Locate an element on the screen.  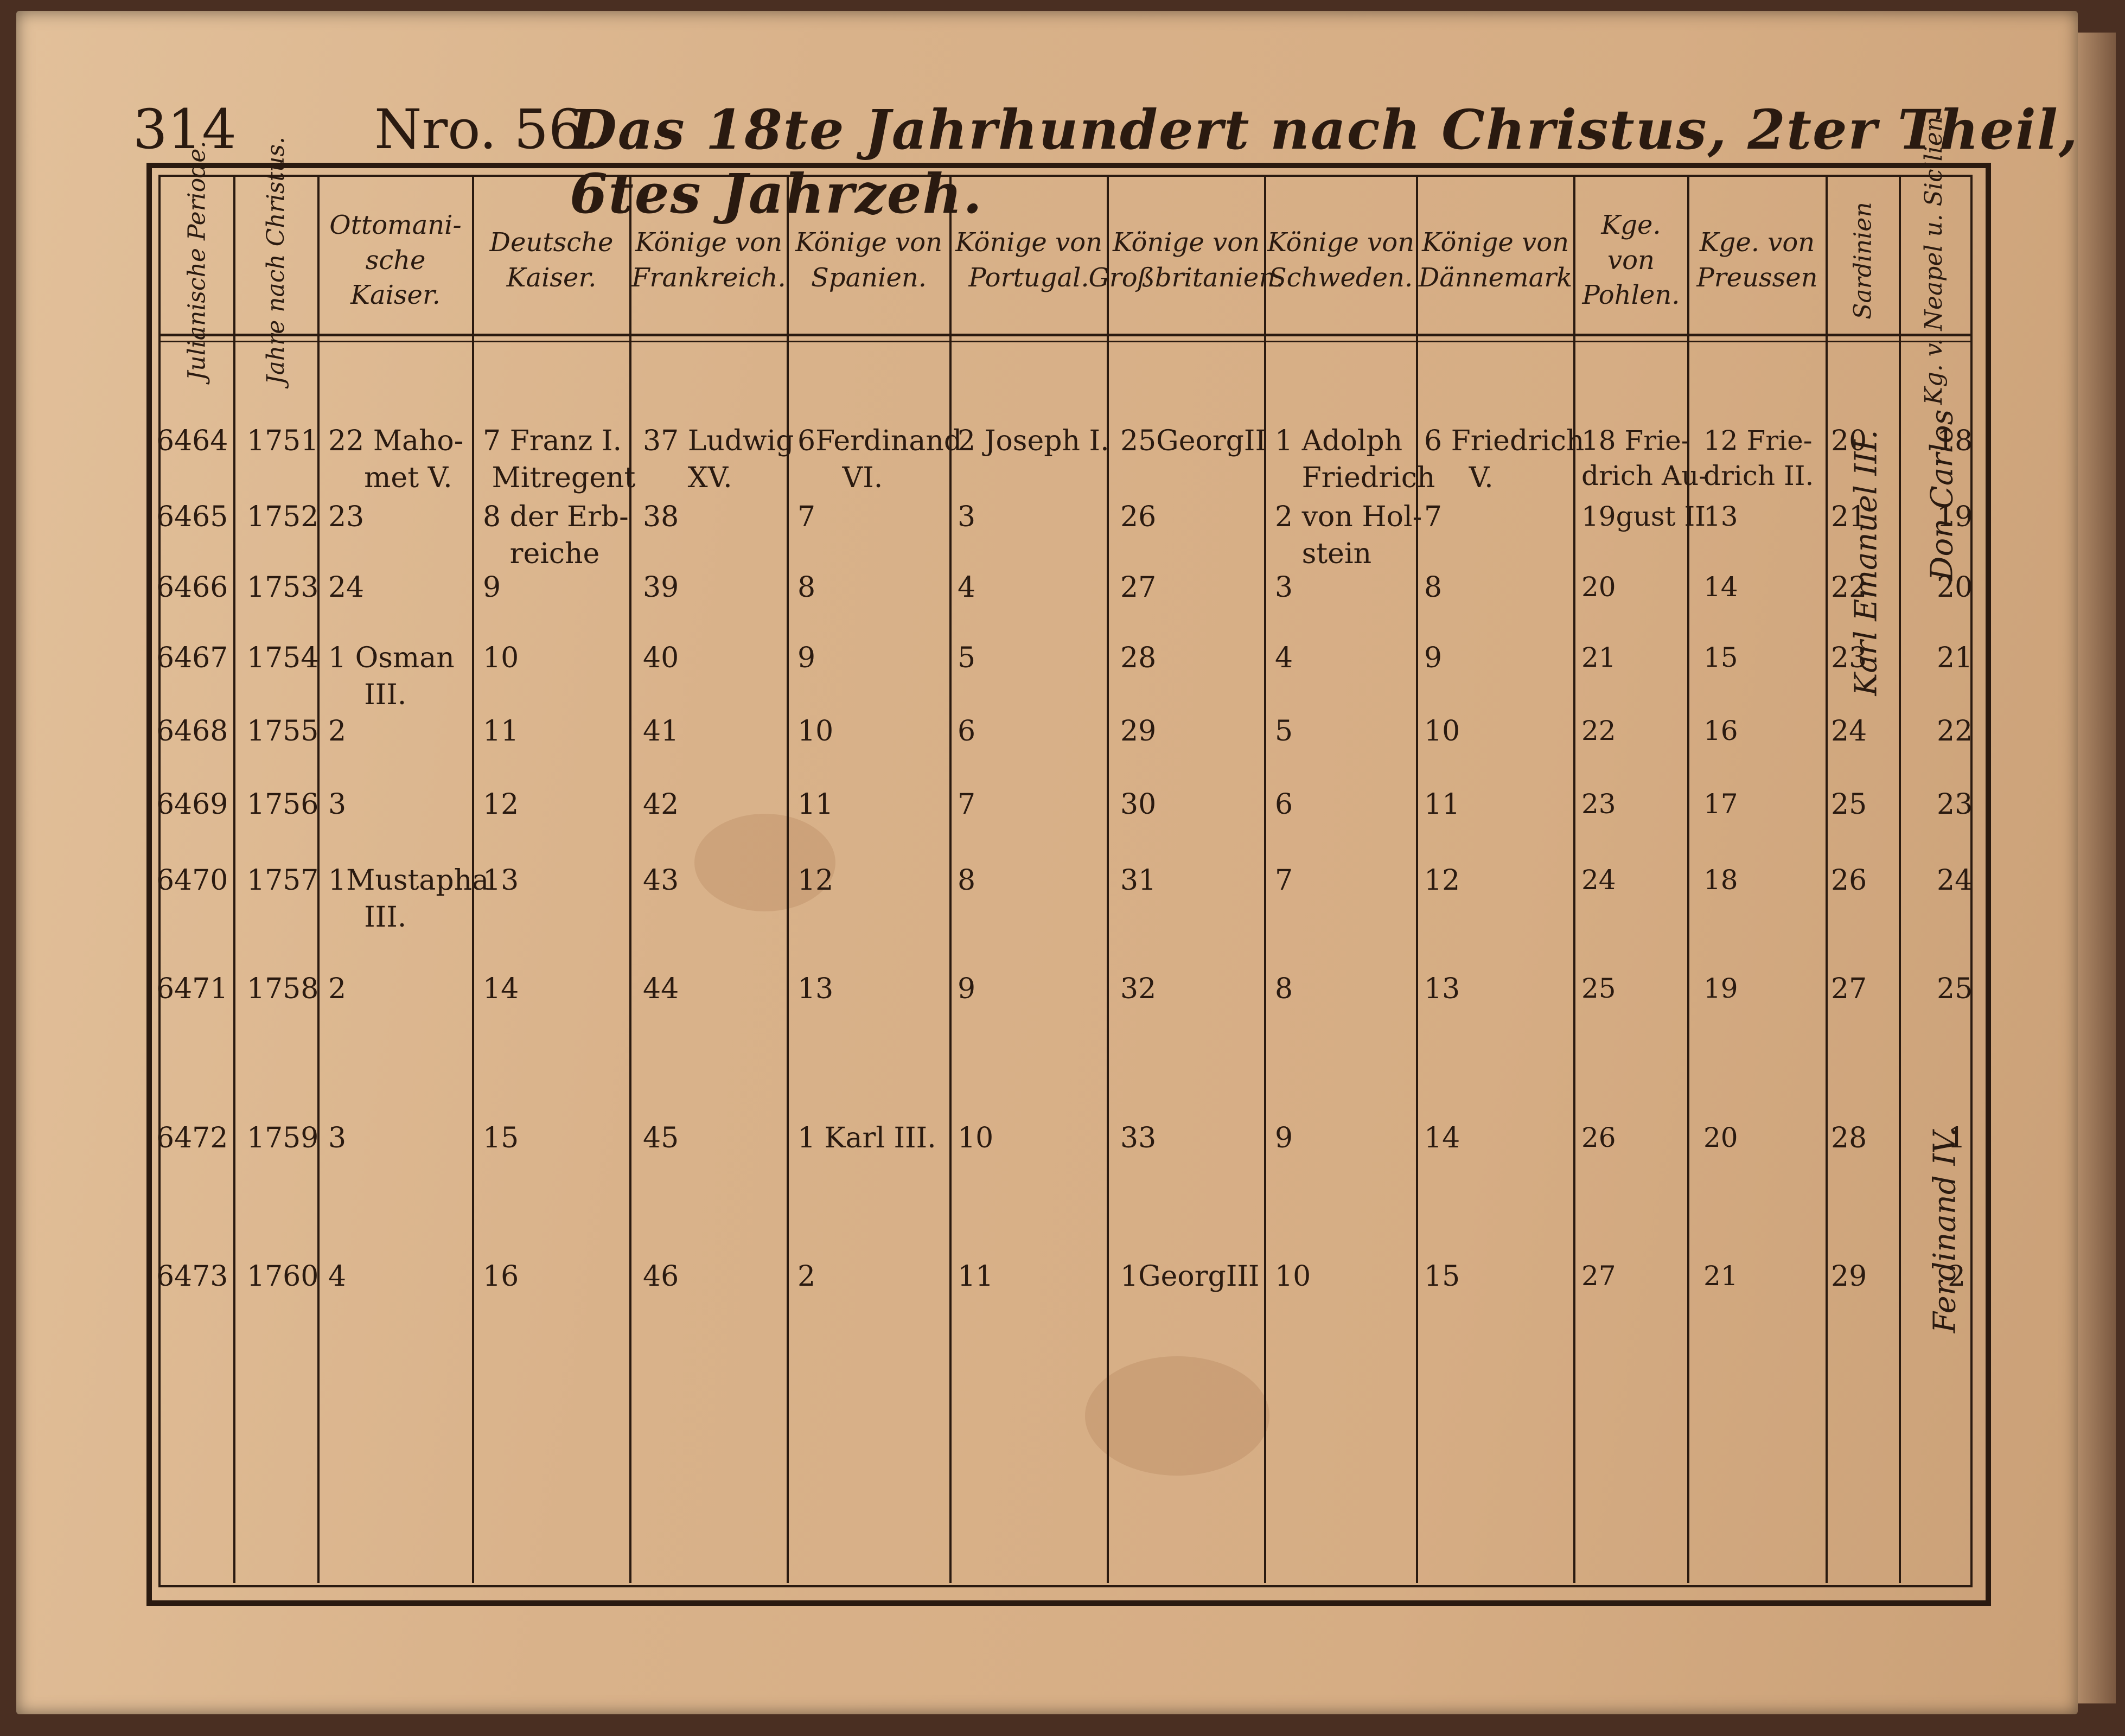
cell-german: 10 is located at coordinates (501, 658).